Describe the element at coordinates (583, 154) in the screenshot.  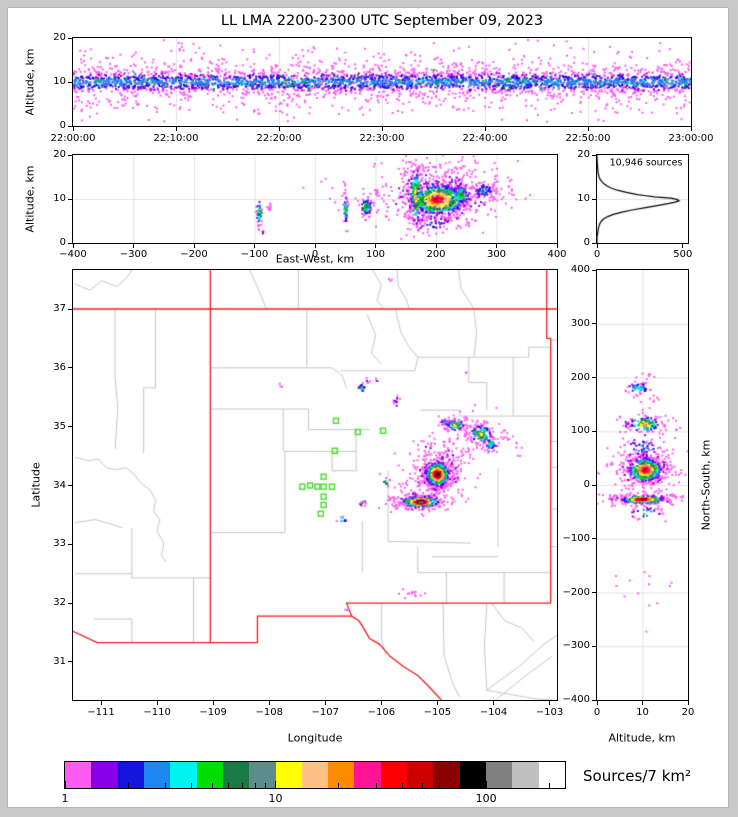
I see `tick-label: 20` at that location.